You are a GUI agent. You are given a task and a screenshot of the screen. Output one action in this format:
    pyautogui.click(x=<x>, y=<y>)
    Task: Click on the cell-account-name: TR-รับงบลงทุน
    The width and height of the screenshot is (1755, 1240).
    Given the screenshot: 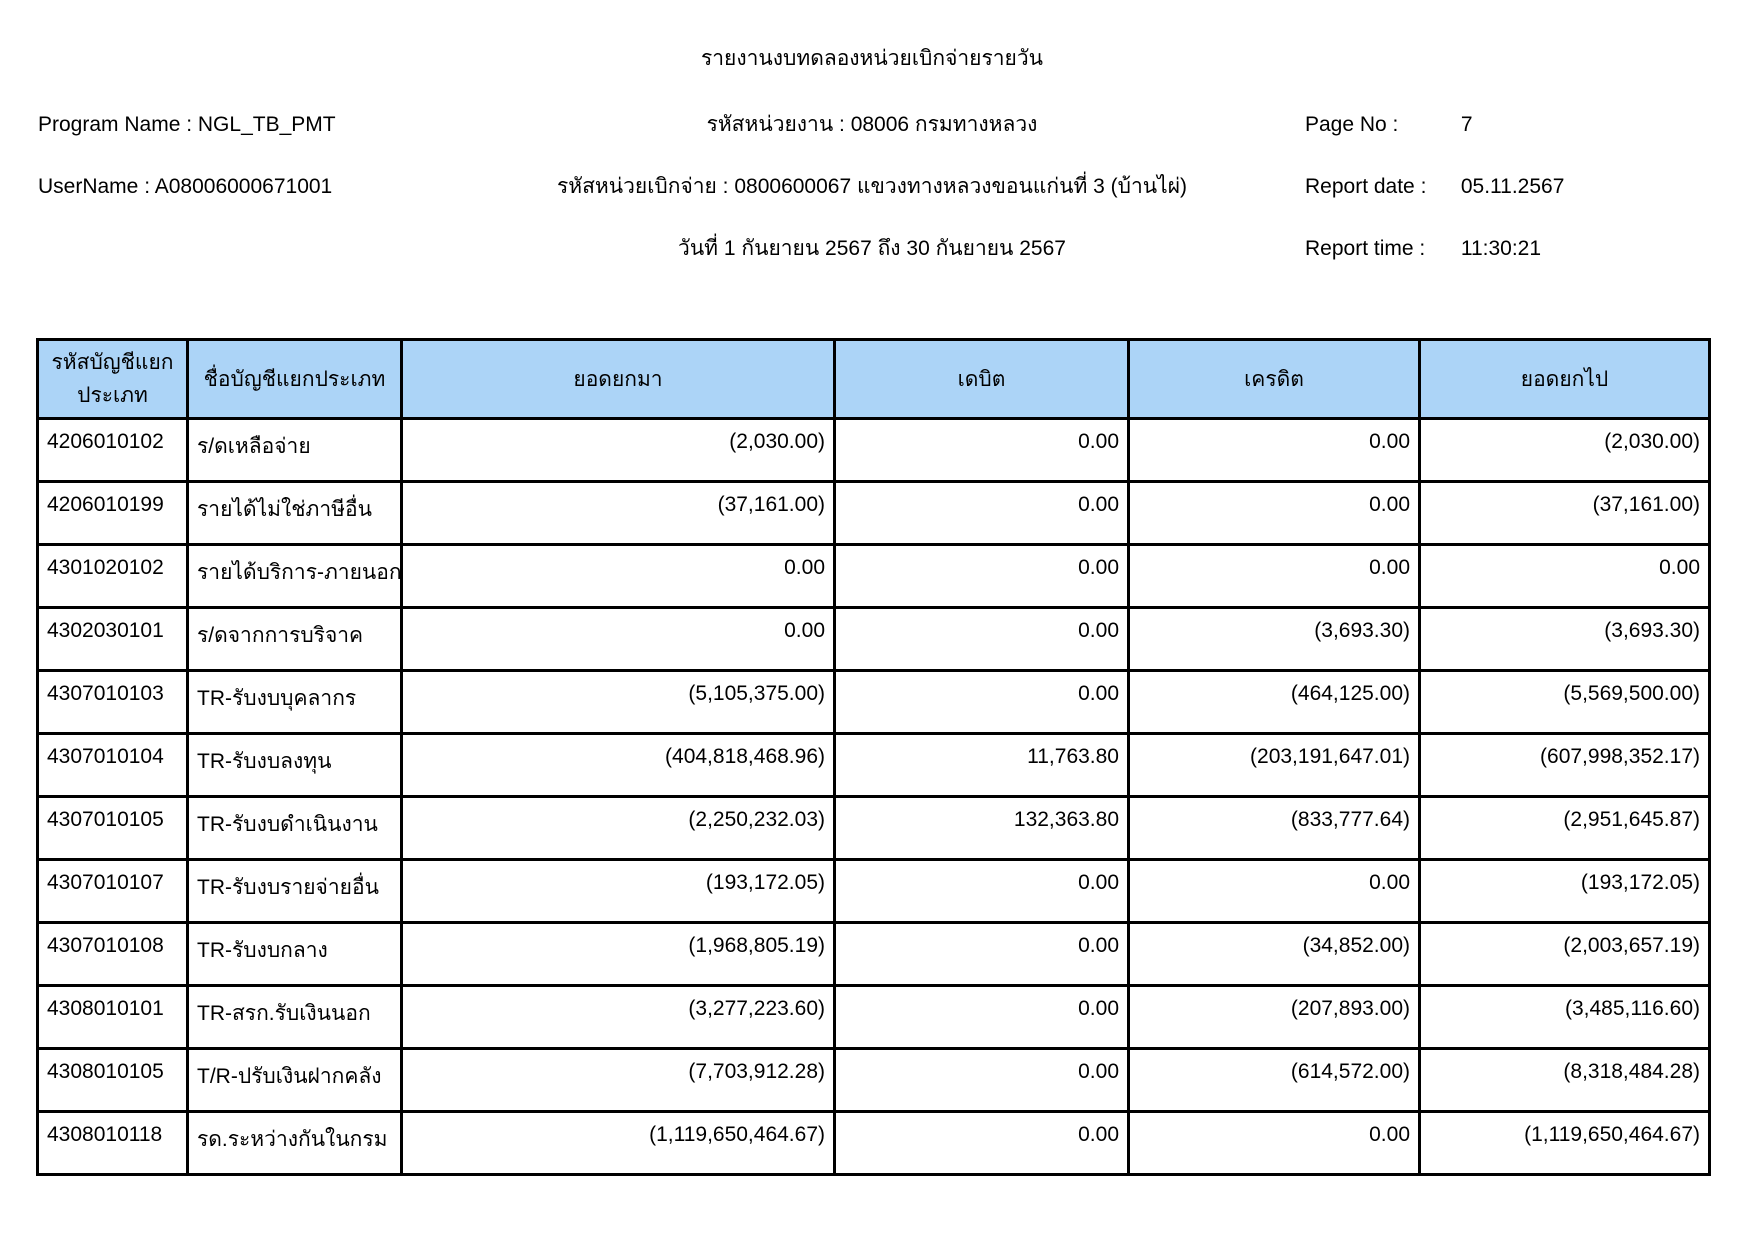 What is the action you would take?
    pyautogui.click(x=294, y=765)
    